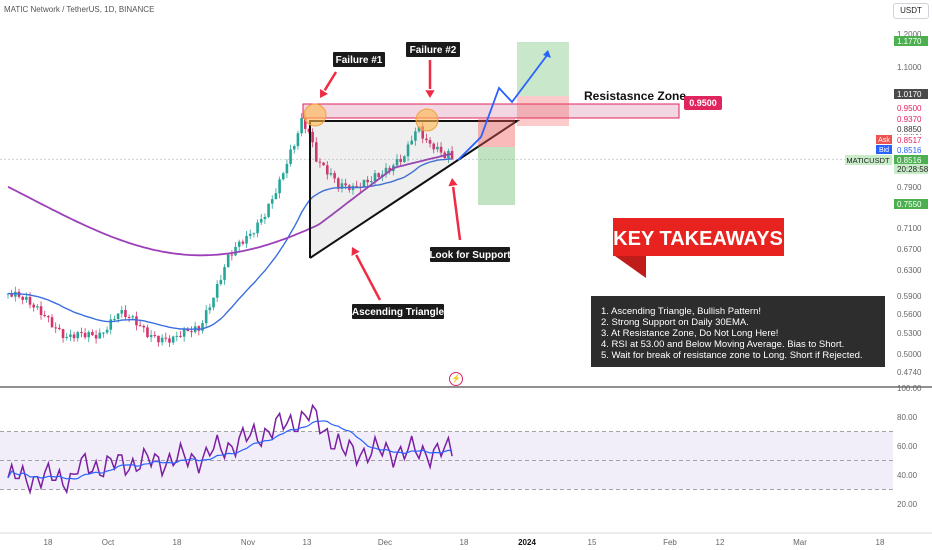  I want to click on price-label-text: 0.9500, so click(909, 108).